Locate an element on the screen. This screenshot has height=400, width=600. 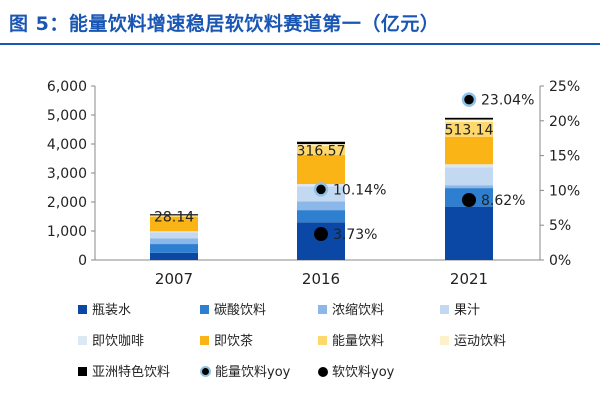
chart-title: 图 5：能量饮料增速稳居软饮料赛道第一（亿元） is located at coordinates (224, 24).